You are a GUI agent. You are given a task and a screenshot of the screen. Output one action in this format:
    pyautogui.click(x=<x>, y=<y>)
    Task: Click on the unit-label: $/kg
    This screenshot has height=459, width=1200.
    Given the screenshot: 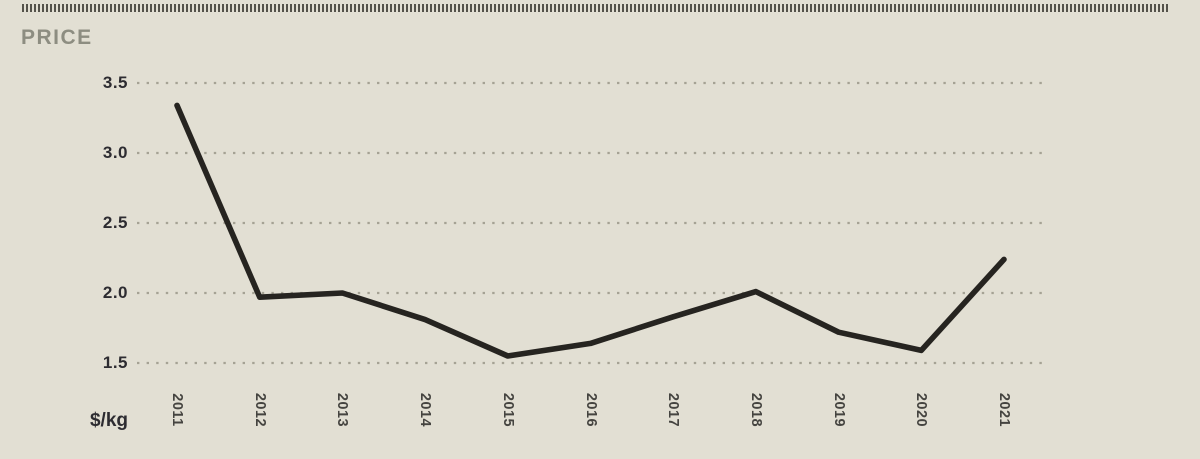 What is the action you would take?
    pyautogui.click(x=108, y=420)
    